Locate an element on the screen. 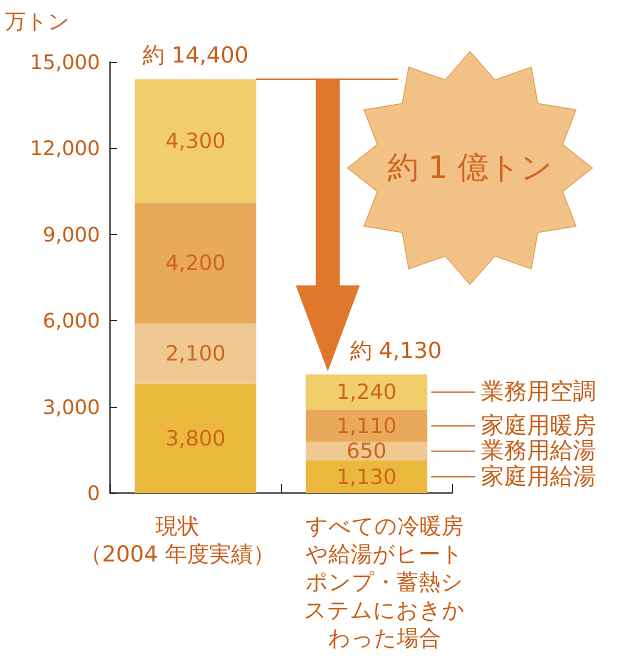  y-tick-label: 12,000 is located at coordinates (65, 148).